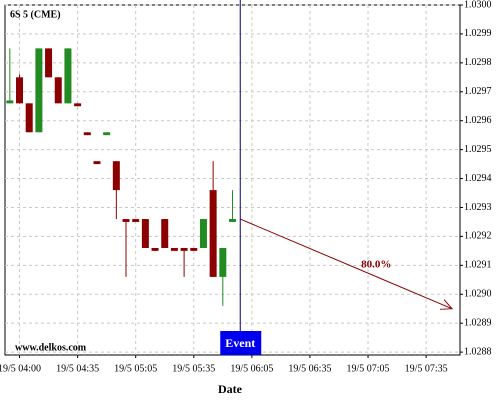  I want to click on y-tick-label: 1.0298, so click(478, 62).